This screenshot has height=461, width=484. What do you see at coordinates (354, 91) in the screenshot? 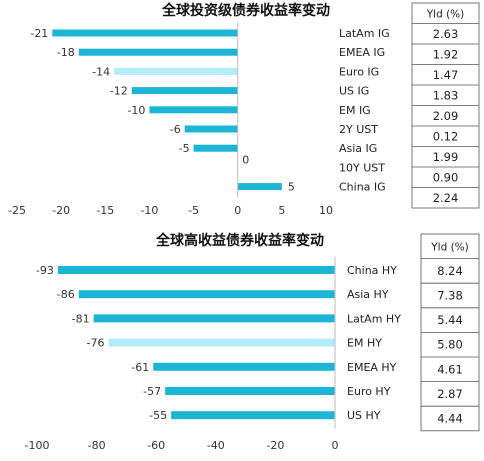
I see `ig-category-label: US IG` at bounding box center [354, 91].